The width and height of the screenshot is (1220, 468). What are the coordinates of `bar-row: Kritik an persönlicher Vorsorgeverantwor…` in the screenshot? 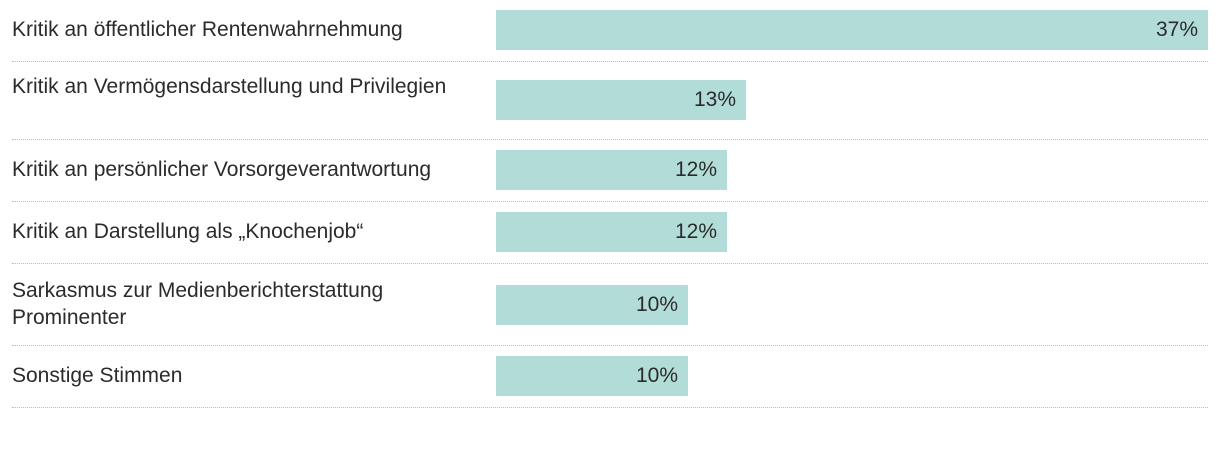 It's located at (610, 171).